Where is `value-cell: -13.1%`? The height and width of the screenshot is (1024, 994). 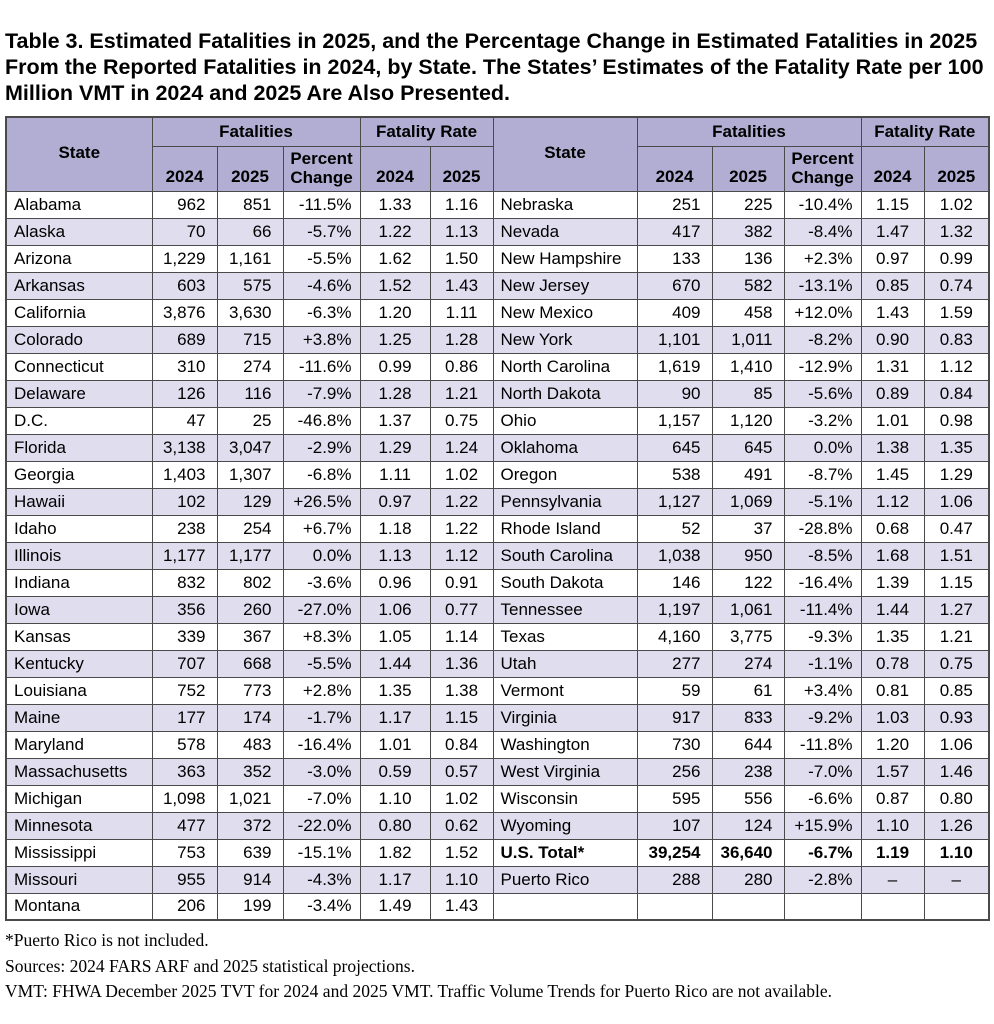 value-cell: -13.1% is located at coordinates (822, 285).